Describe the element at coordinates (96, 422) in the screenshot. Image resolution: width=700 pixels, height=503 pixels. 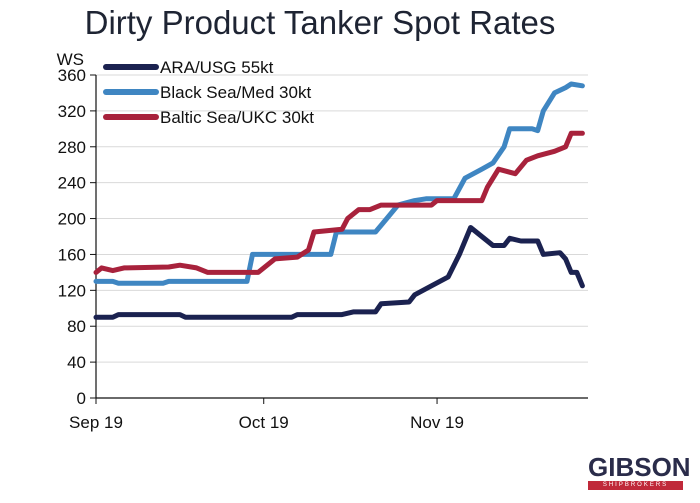
I see `x-tick-label: Sep 19` at that location.